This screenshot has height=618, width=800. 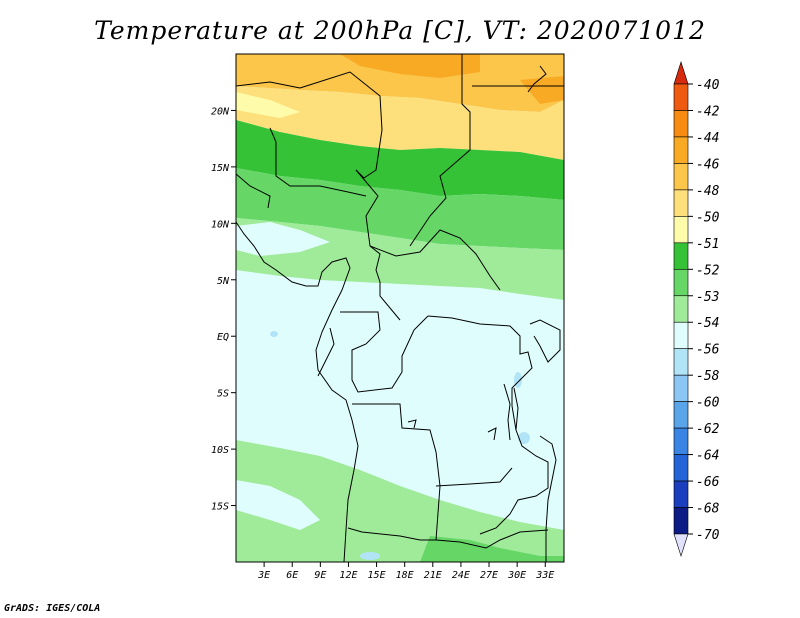 I want to click on lon-label: 30E, so click(x=516, y=575).